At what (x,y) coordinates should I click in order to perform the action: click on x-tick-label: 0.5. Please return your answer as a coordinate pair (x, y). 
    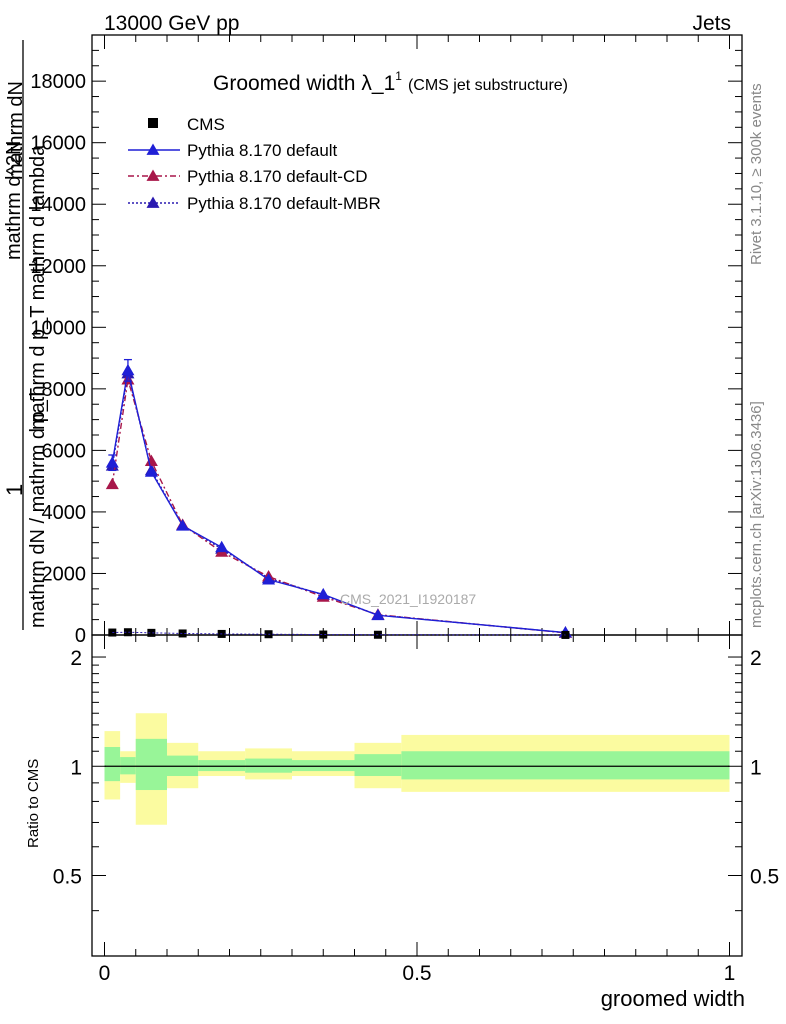
    Looking at the image, I should click on (416, 973).